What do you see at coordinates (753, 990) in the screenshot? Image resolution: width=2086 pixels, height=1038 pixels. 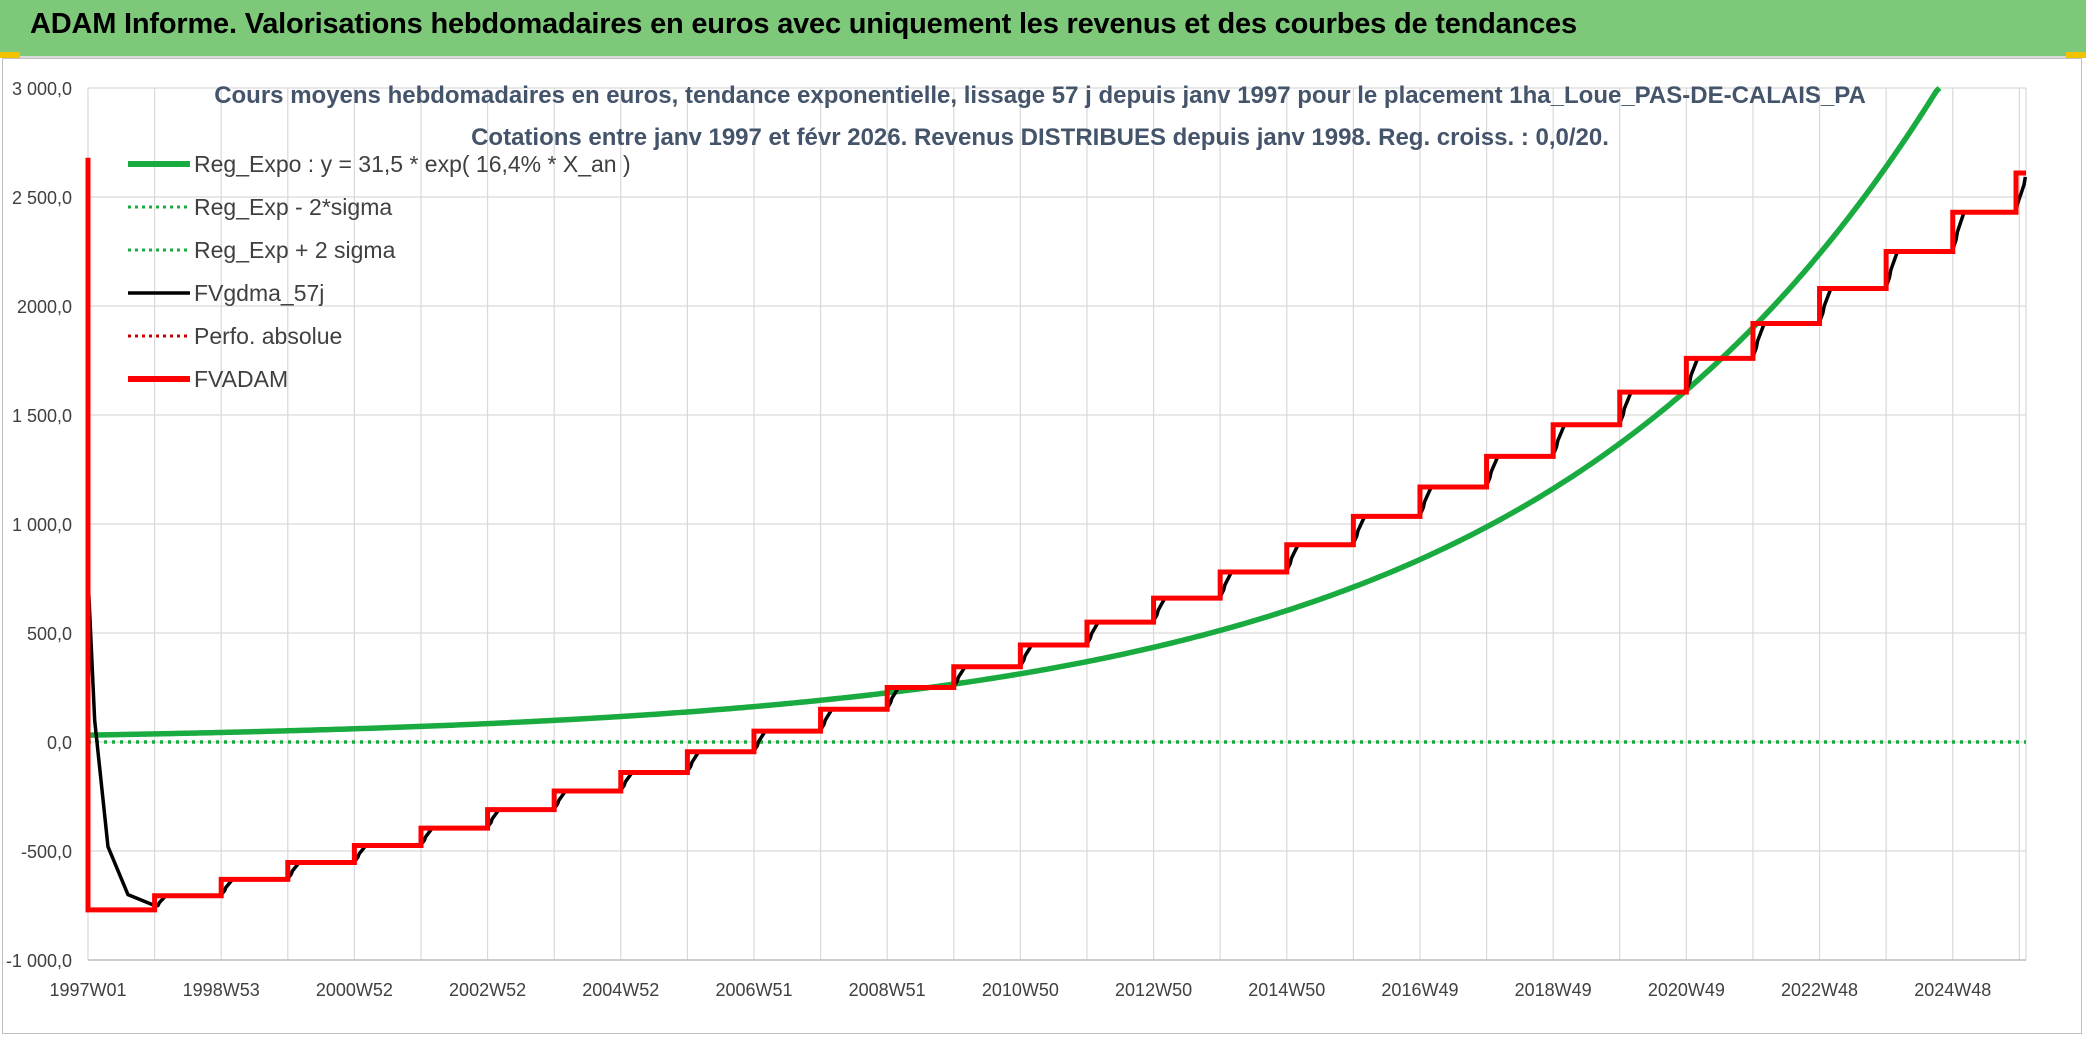 I see `x-tick-label: 2006W51` at bounding box center [753, 990].